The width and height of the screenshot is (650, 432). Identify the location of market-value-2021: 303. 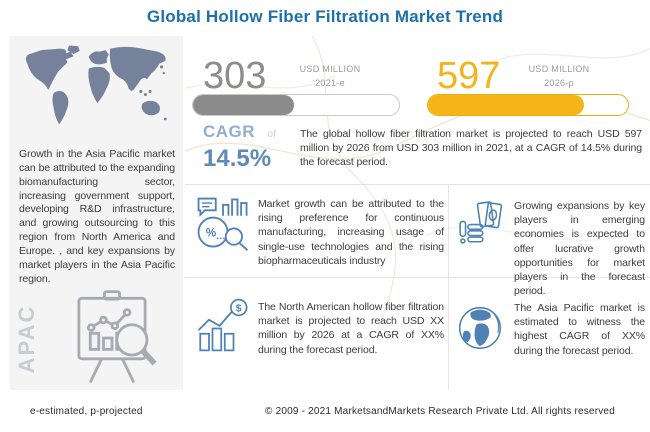
(235, 76).